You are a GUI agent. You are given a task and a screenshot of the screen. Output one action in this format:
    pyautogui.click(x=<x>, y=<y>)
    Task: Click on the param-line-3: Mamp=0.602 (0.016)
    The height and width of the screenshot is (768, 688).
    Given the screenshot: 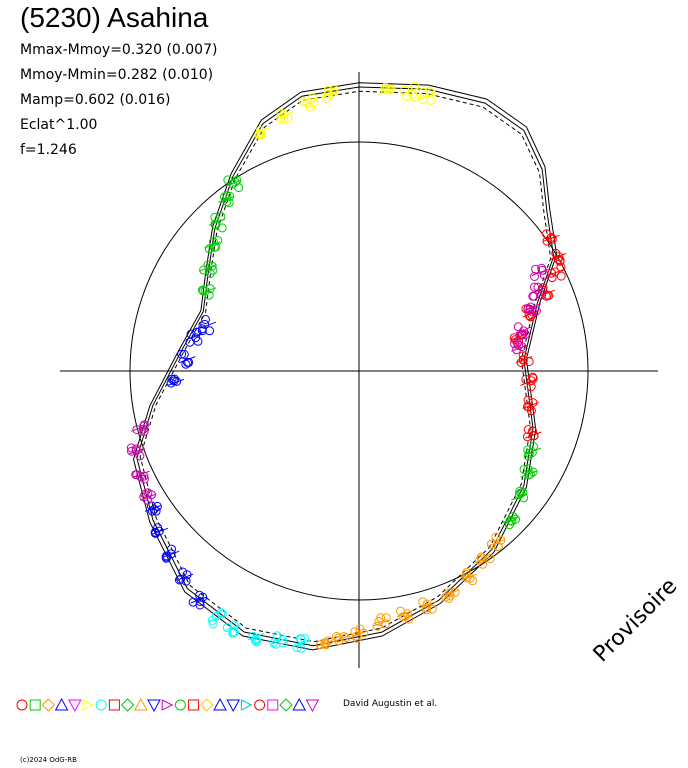 What is the action you would take?
    pyautogui.click(x=95, y=100)
    